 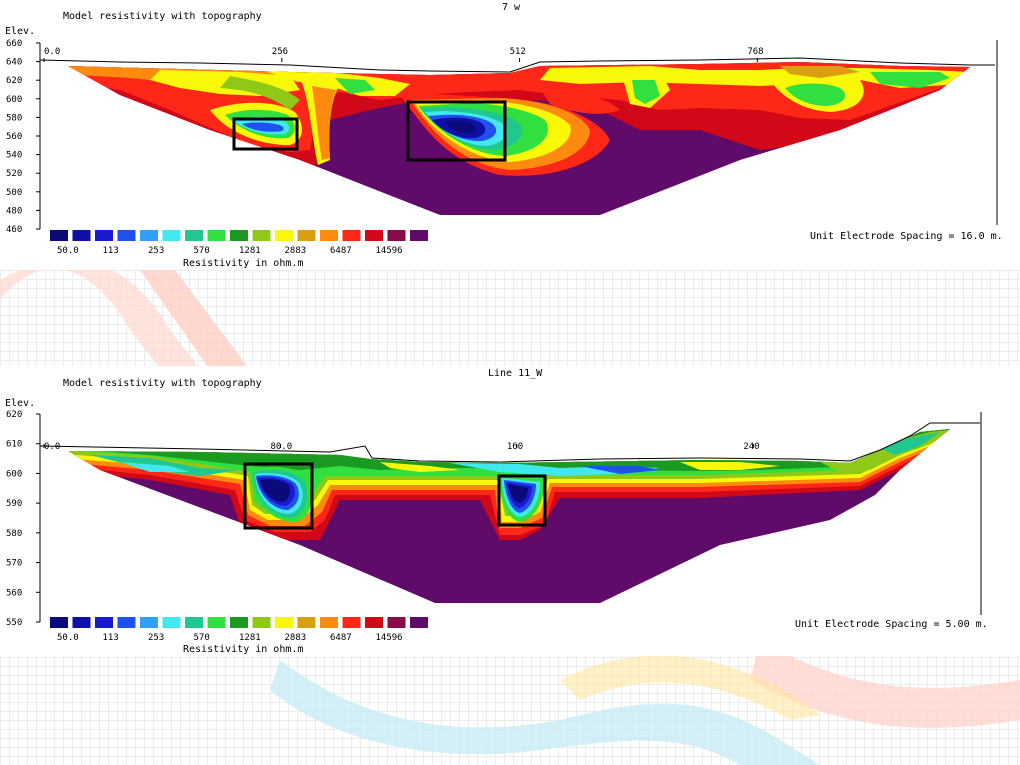 I want to click on panel-2-legend-title: Resistivity in ohm.m, so click(x=243, y=649).